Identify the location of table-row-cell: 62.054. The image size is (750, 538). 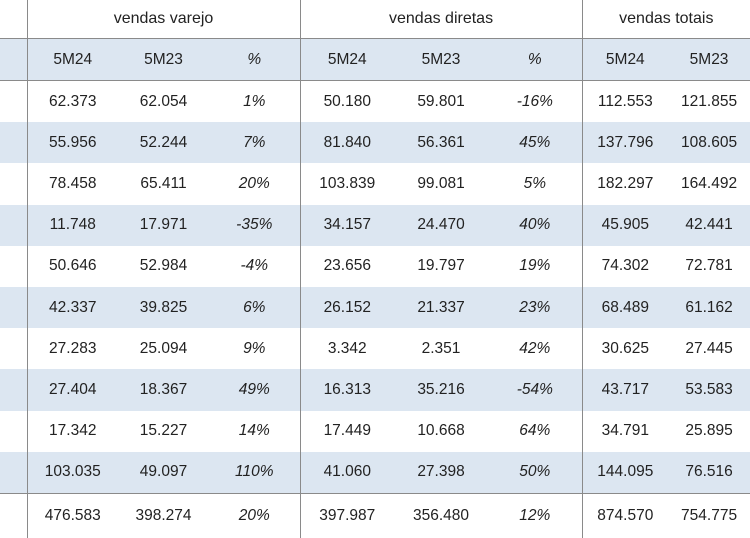
(163, 101).